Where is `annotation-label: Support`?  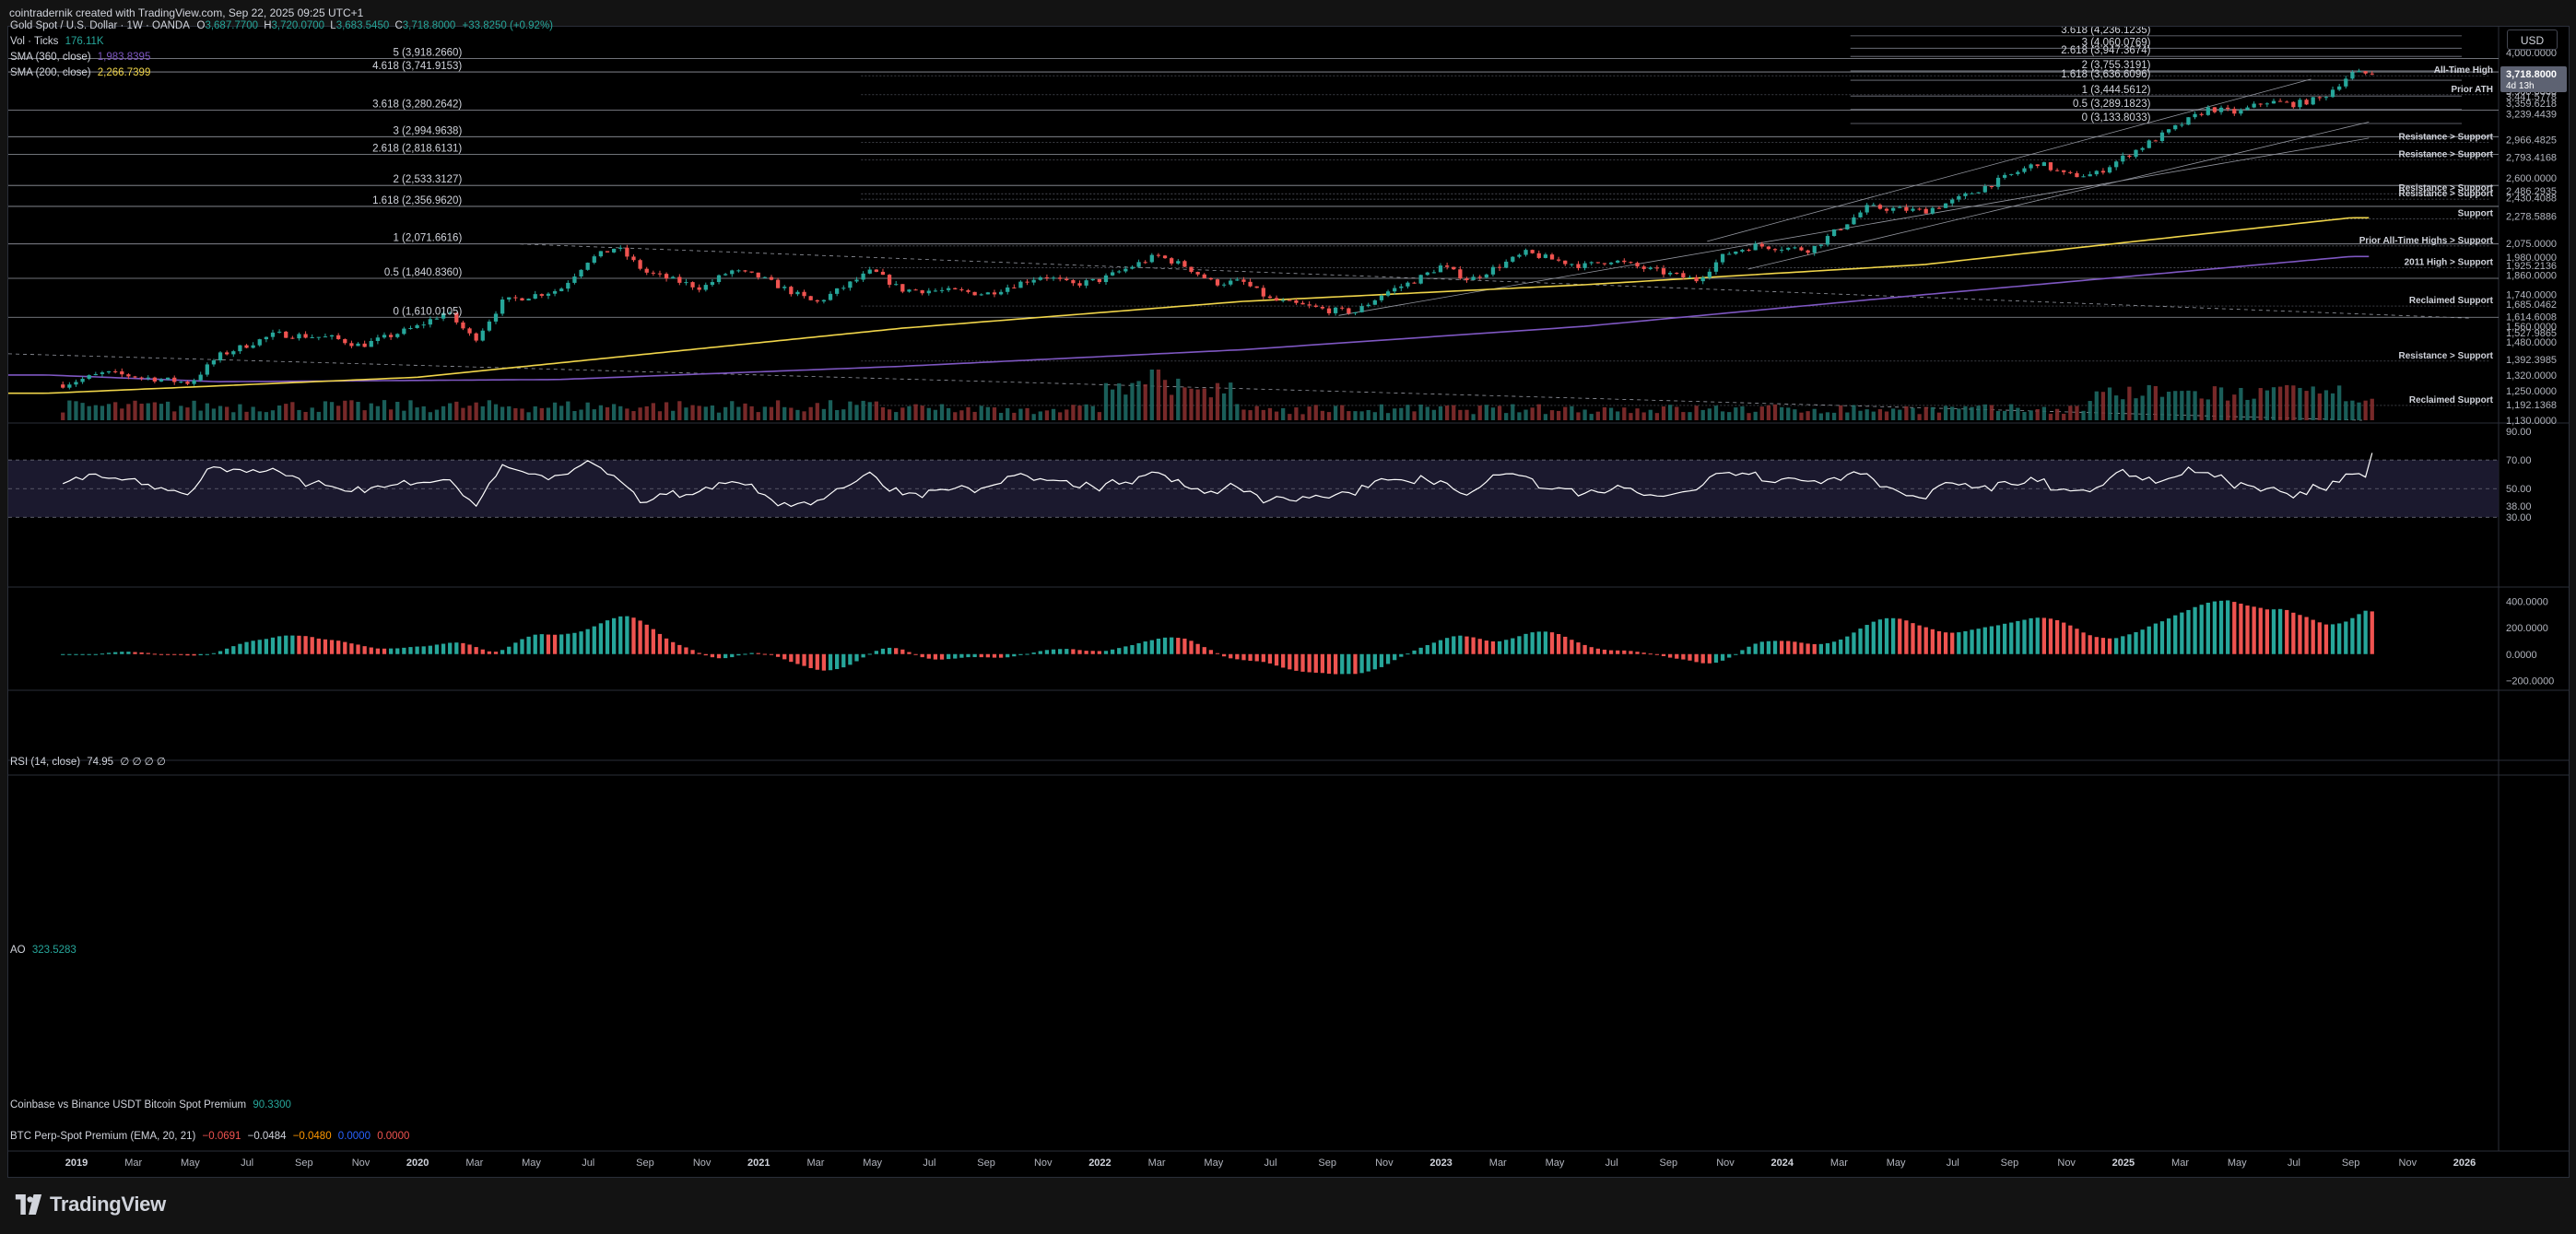
annotation-label: Support is located at coordinates (2476, 214).